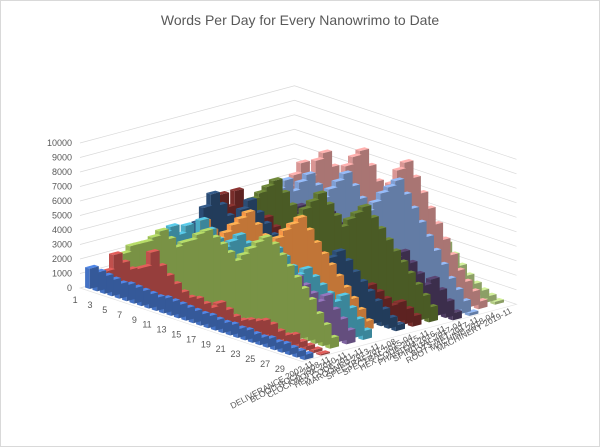 This screenshot has height=447, width=600. Describe the element at coordinates (265, 364) in the screenshot. I see `day-tick-label: 27` at that location.